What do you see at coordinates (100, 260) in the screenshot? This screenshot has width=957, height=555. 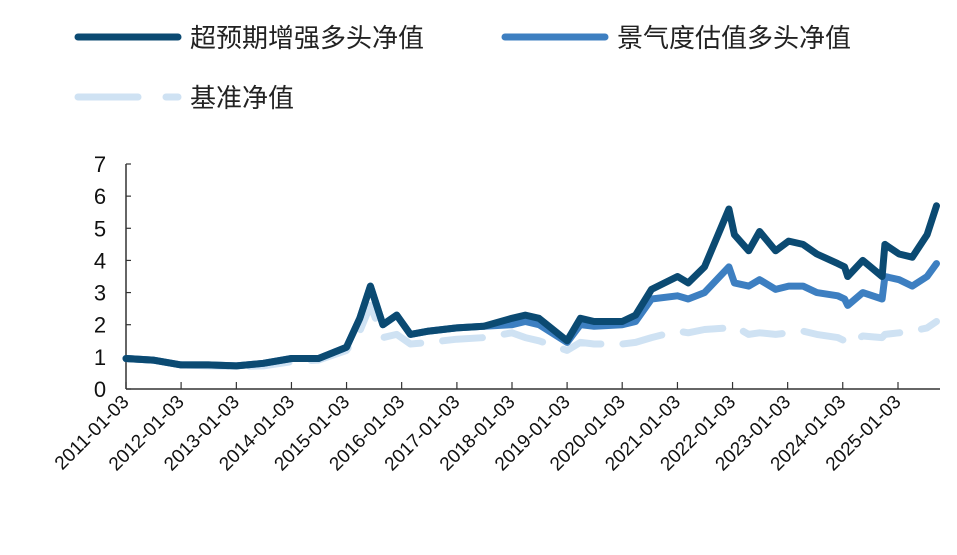 I see `y-tick-label: 4` at bounding box center [100, 260].